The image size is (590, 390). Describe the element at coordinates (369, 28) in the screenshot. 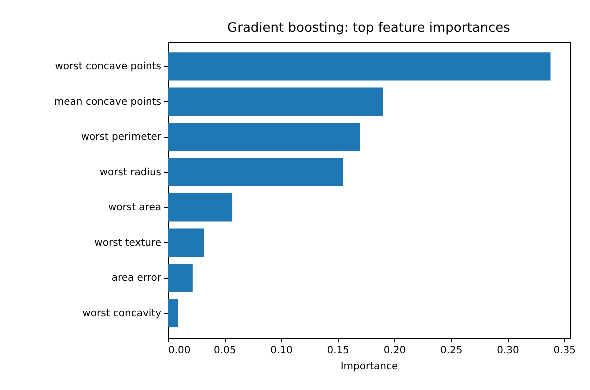

I see `chart-title: Gradient boosting: top feature importances` at that location.